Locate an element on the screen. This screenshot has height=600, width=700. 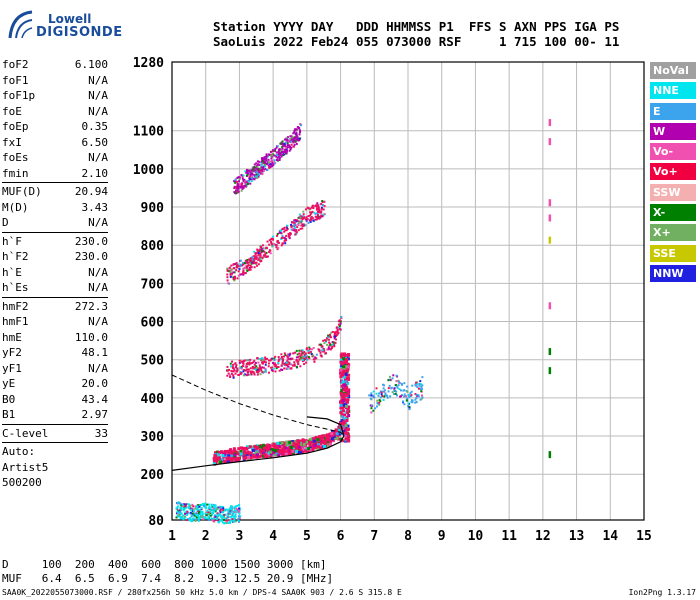
param-row: MUF(D) 20.94 is located at coordinates (55, 192).